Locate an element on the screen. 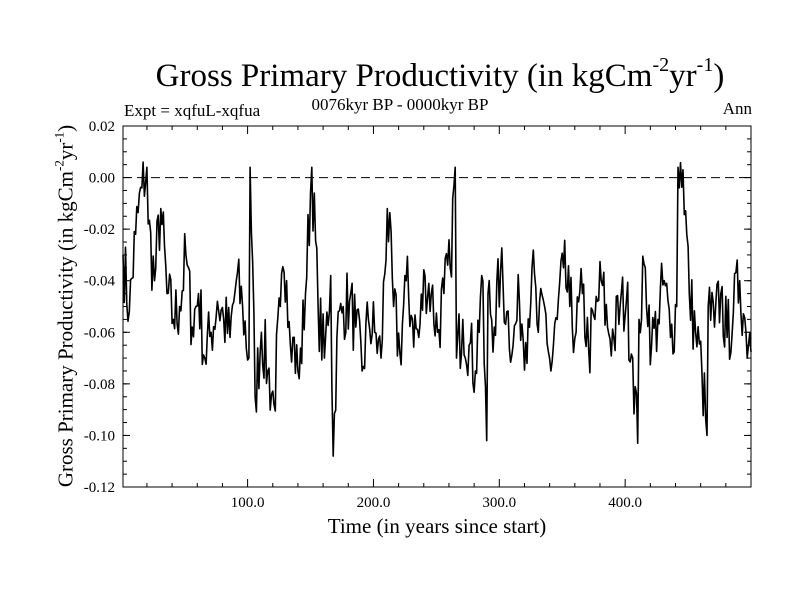  y-tick-label: -0.10 is located at coordinates (99, 436).